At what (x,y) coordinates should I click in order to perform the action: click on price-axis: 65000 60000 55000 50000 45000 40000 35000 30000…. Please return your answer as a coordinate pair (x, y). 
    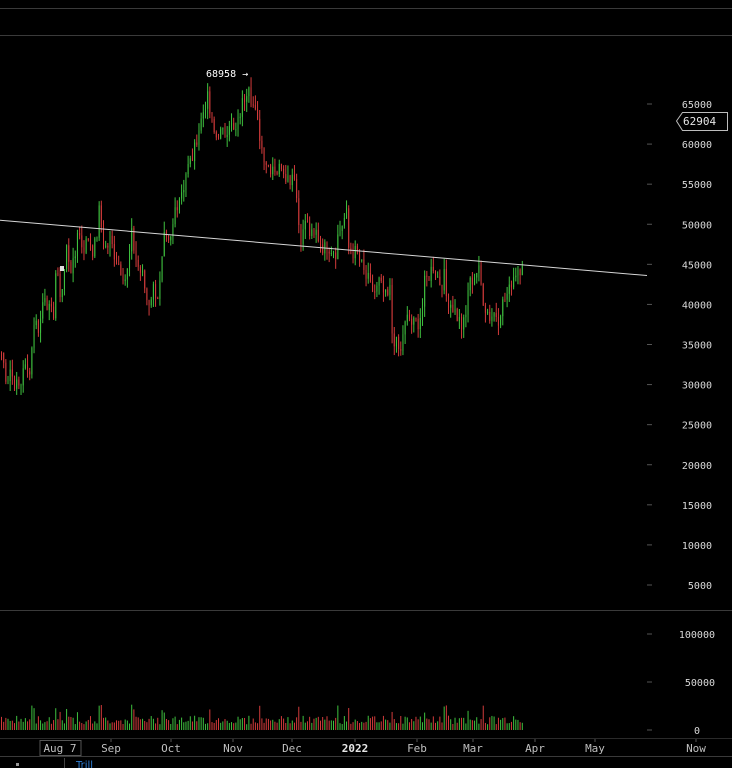
    Looking at the image, I should click on (679, 346).